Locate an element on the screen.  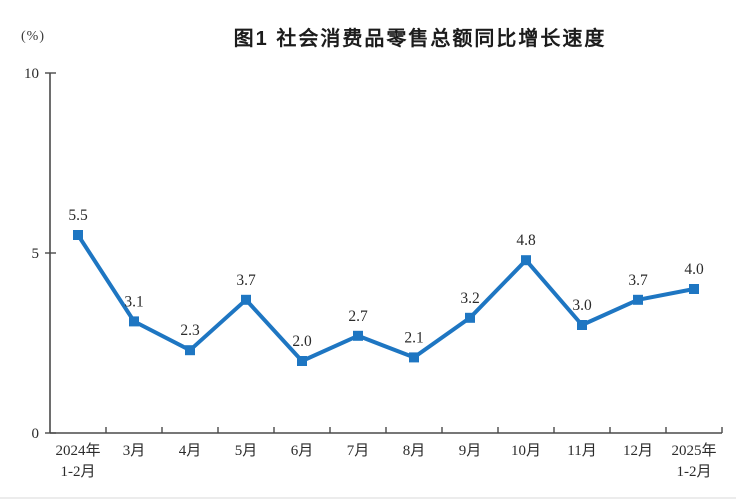
chart-title: 图1 社会消费品零售总额同比增长速度 is located at coordinates (420, 39).